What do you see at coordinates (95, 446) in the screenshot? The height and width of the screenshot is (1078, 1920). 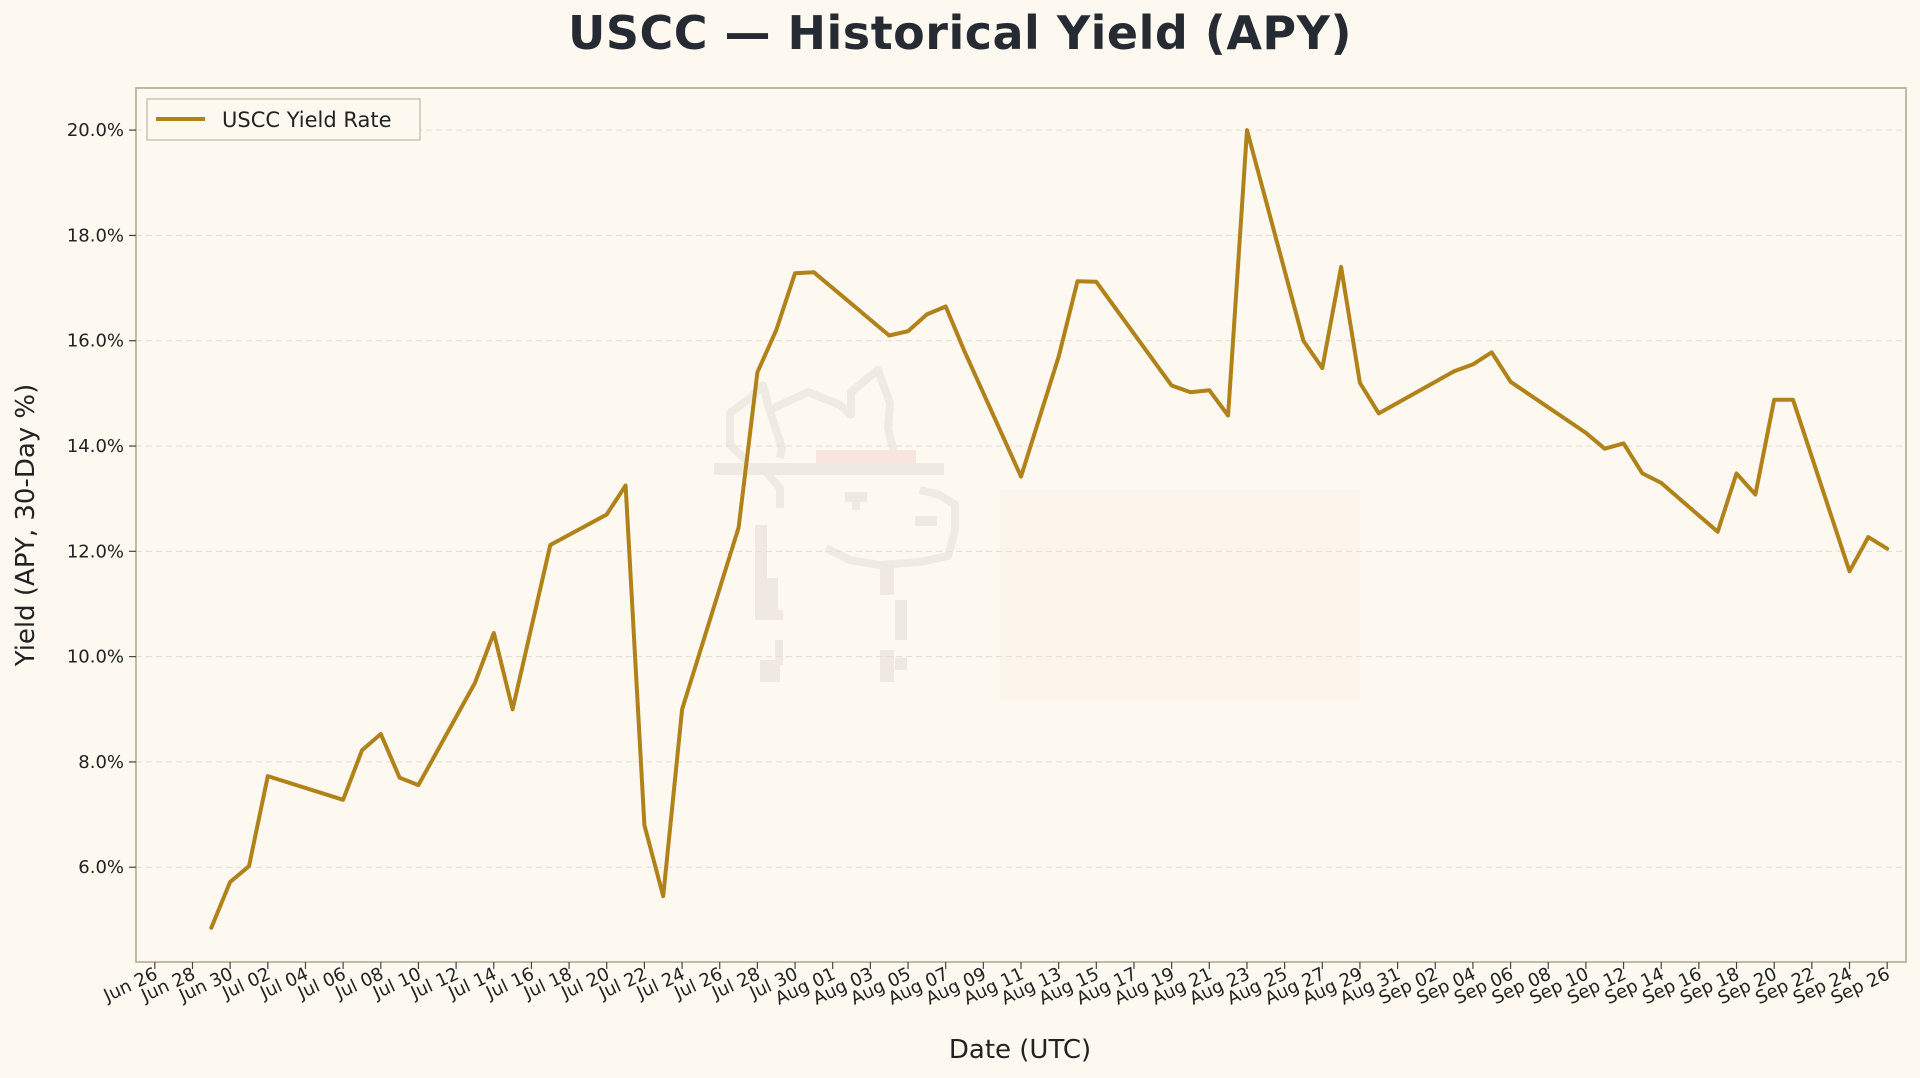 I see `y-tick-label: 14.0%` at bounding box center [95, 446].